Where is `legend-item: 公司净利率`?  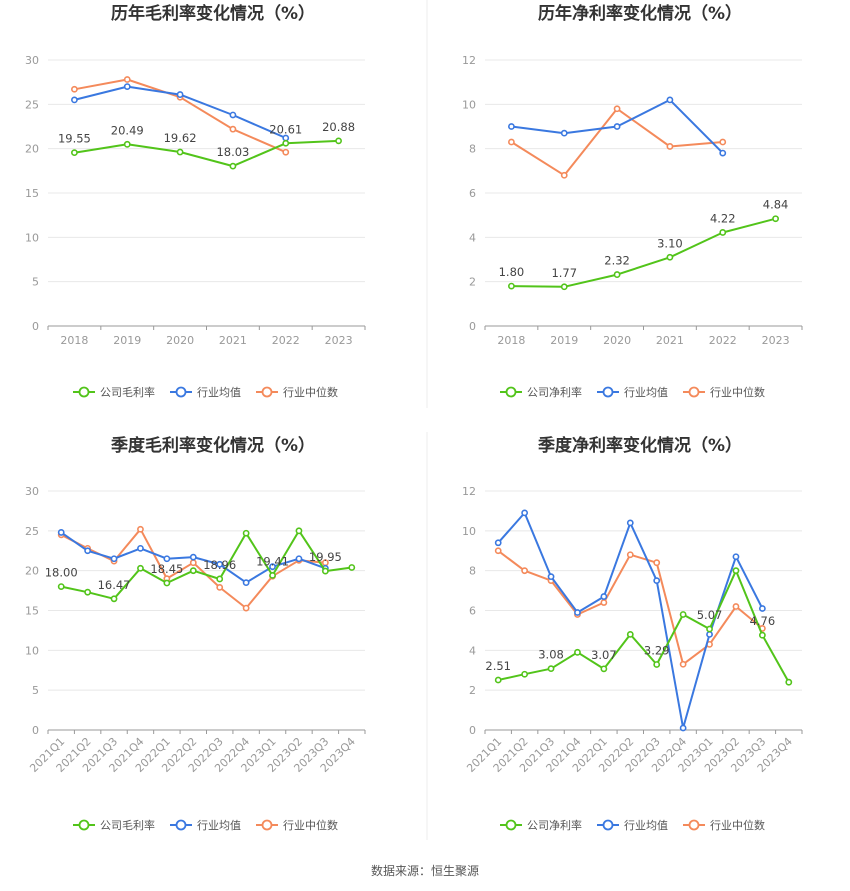
legend-item: 公司净利率 is located at coordinates (541, 825).